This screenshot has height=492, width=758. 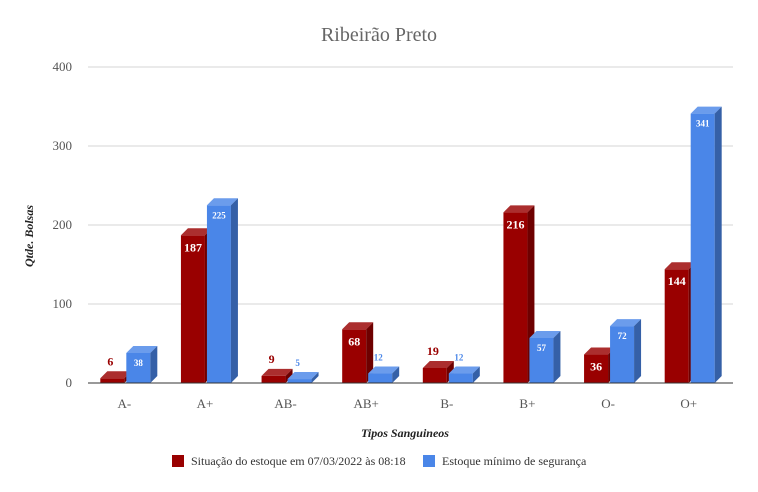 What do you see at coordinates (379, 35) in the screenshot?
I see `chart-title: Ribeirão Preto` at bounding box center [379, 35].